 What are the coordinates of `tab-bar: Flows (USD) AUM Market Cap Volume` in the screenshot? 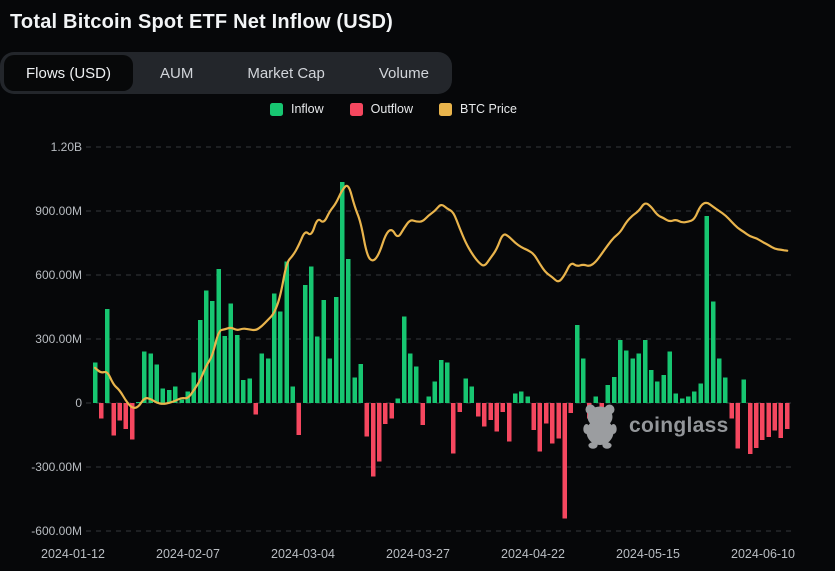 It's located at (226, 73).